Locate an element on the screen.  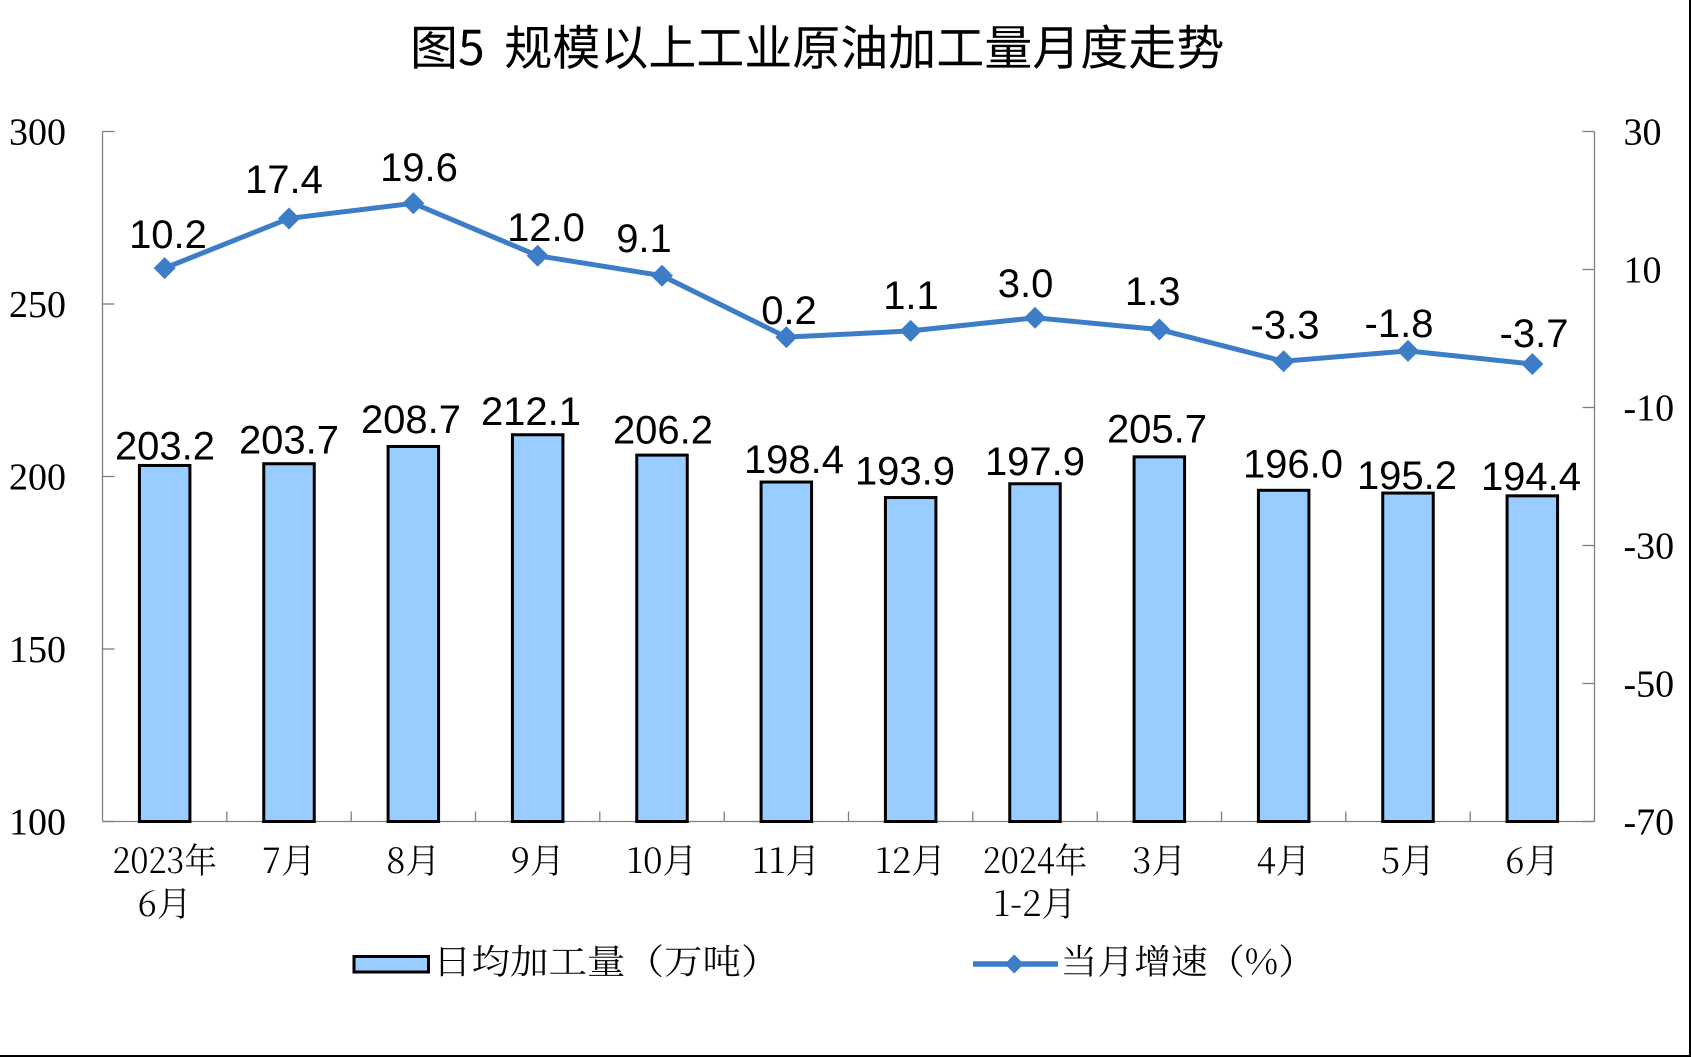
svg-text: 1.3 is located at coordinates (1153, 292).